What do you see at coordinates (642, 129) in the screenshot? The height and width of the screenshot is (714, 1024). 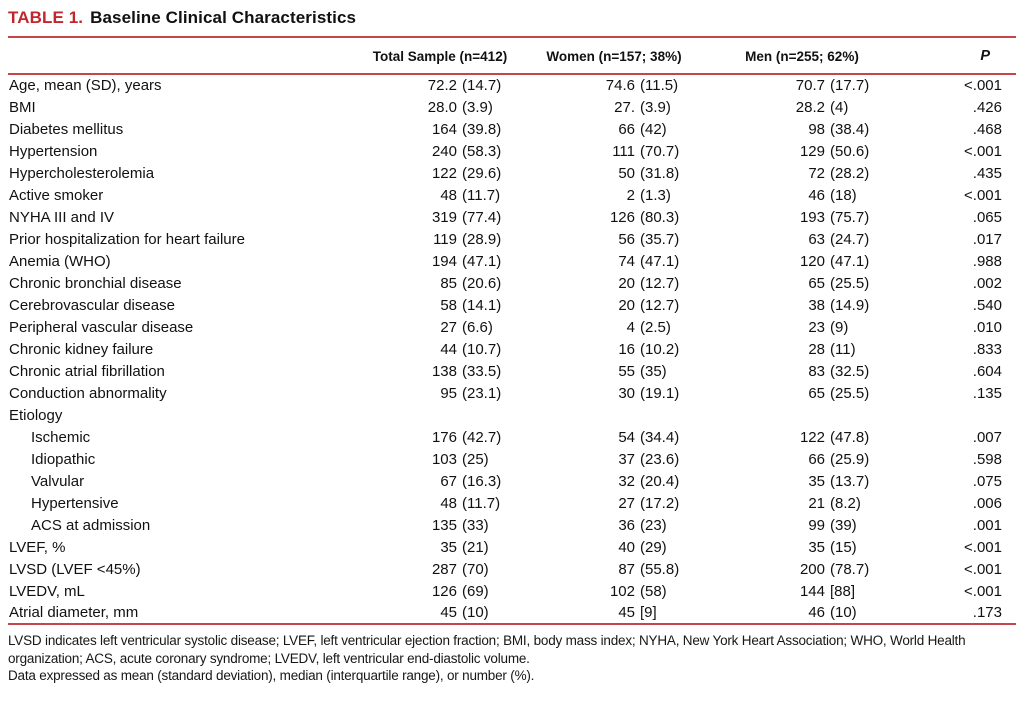 I see `cell-women: 66 (42)` at bounding box center [642, 129].